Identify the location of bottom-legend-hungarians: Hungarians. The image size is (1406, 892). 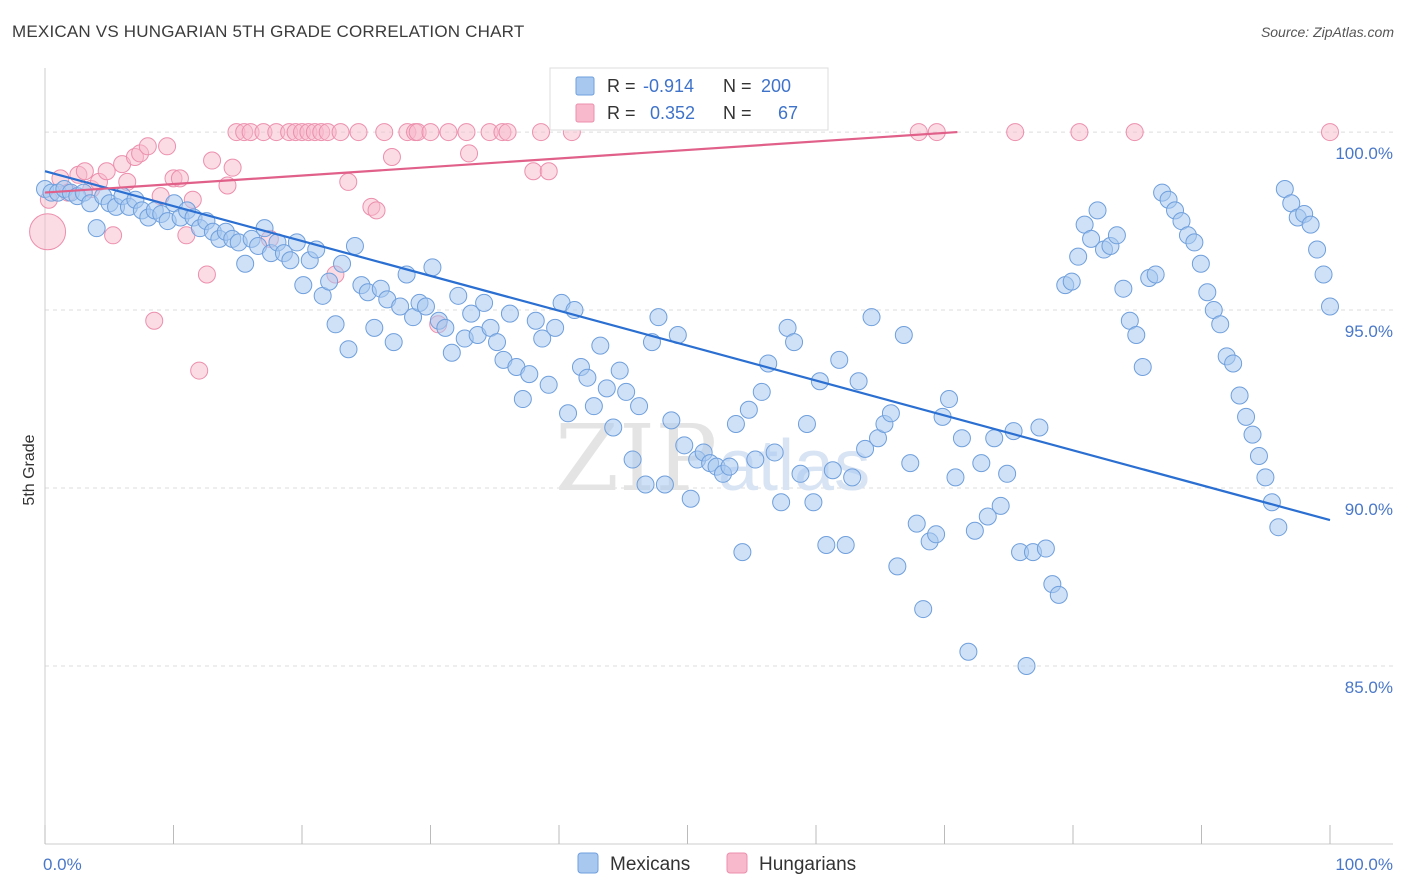
(807, 864).